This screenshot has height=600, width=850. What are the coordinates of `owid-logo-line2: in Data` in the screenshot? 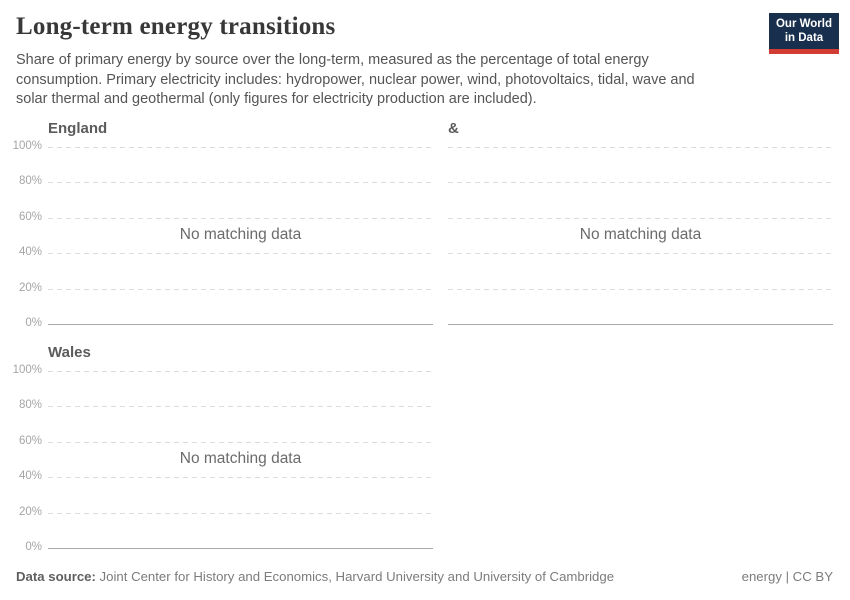 It's located at (804, 37).